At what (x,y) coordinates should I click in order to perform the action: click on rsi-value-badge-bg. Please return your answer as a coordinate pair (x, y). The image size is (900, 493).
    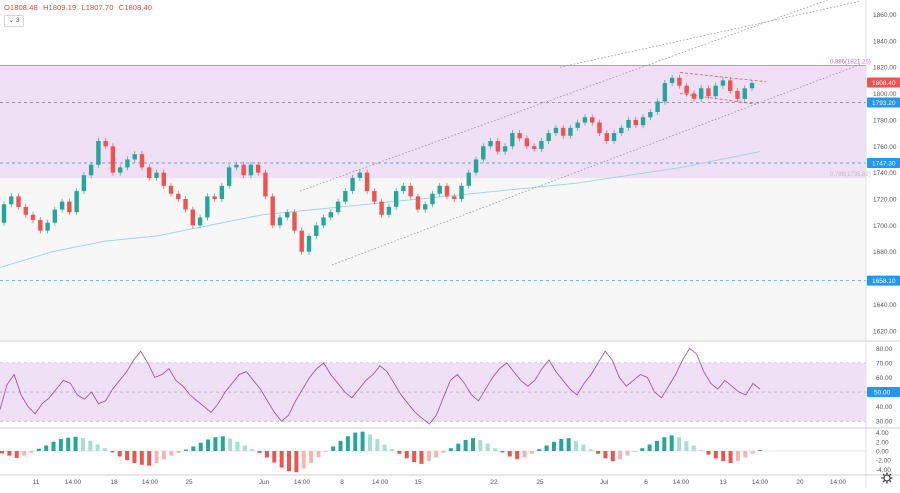
    Looking at the image, I should click on (883, 392).